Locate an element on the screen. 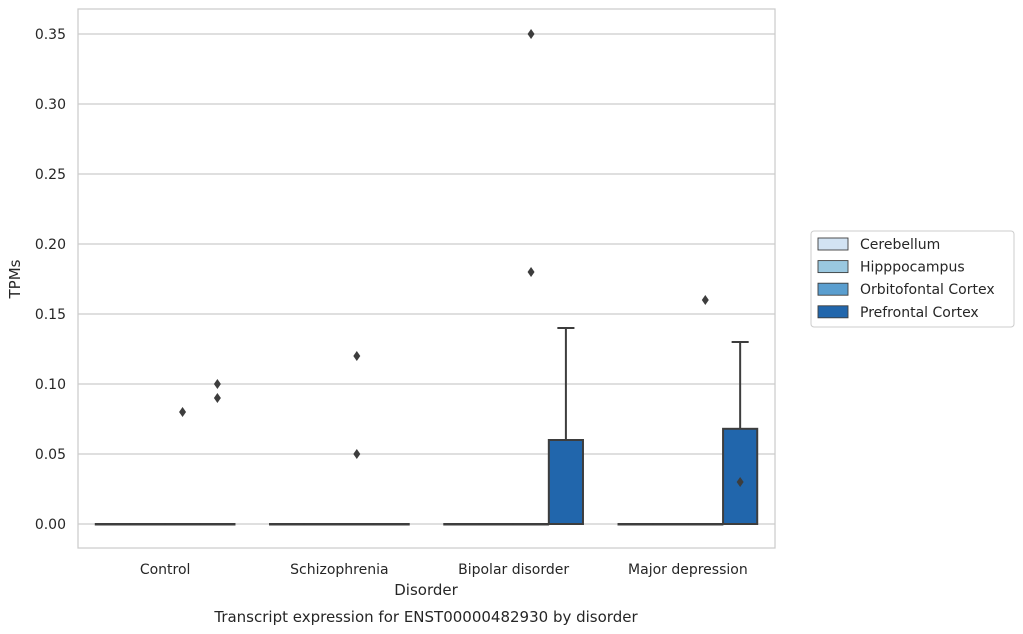  x-tick-label: Schizophrenia is located at coordinates (339, 570).